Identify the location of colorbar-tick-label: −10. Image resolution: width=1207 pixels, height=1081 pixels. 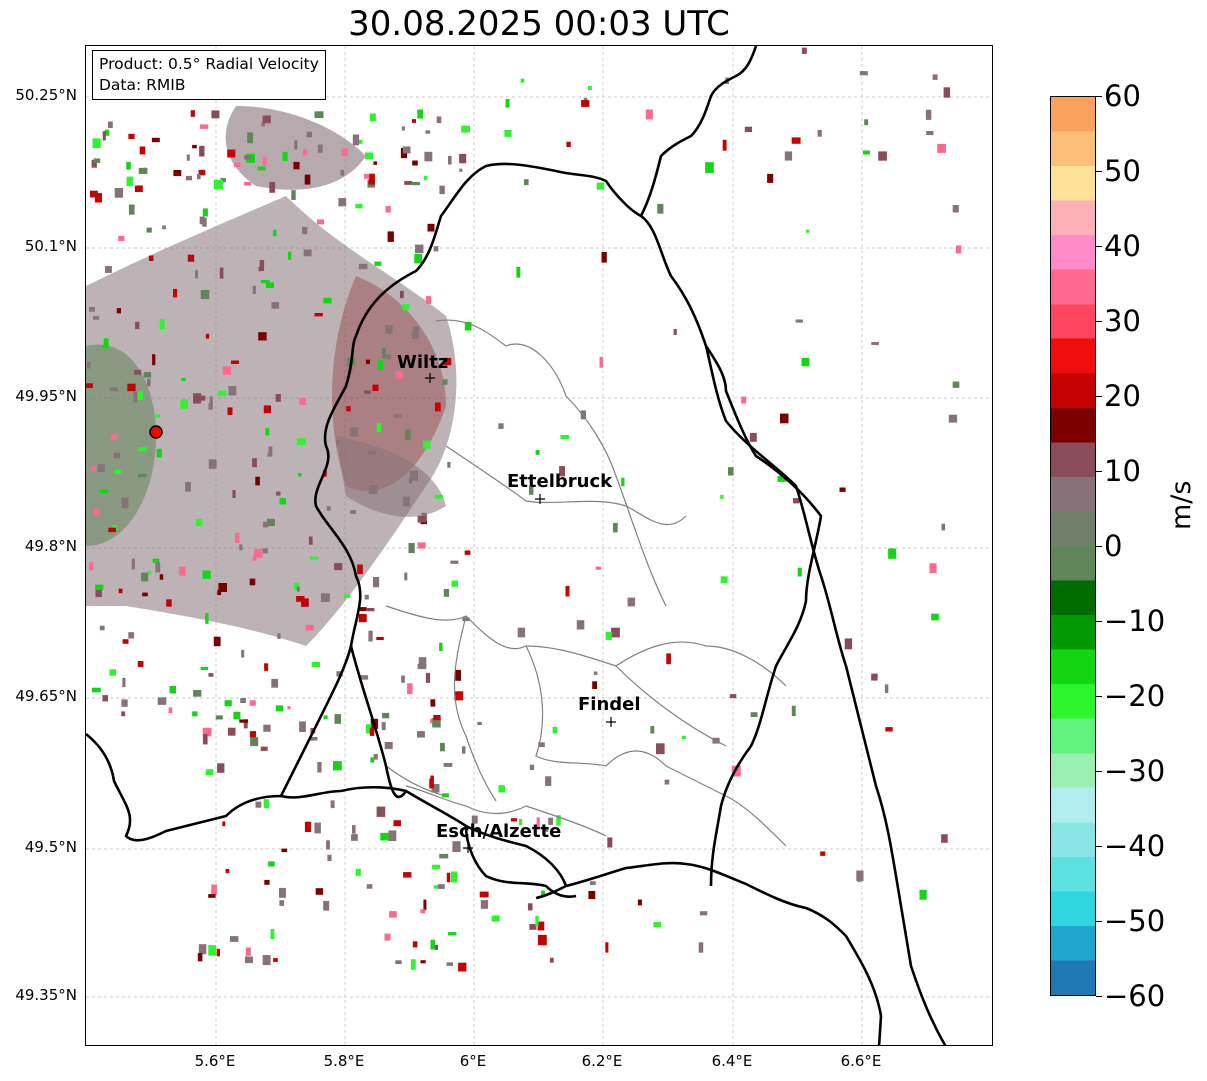
(1135, 621).